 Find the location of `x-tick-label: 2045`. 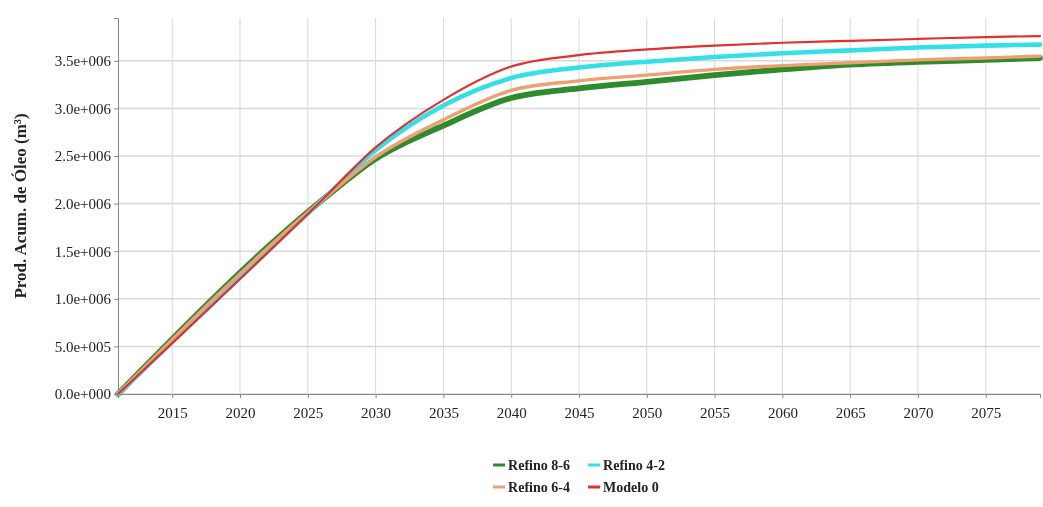

x-tick-label: 2045 is located at coordinates (579, 412).